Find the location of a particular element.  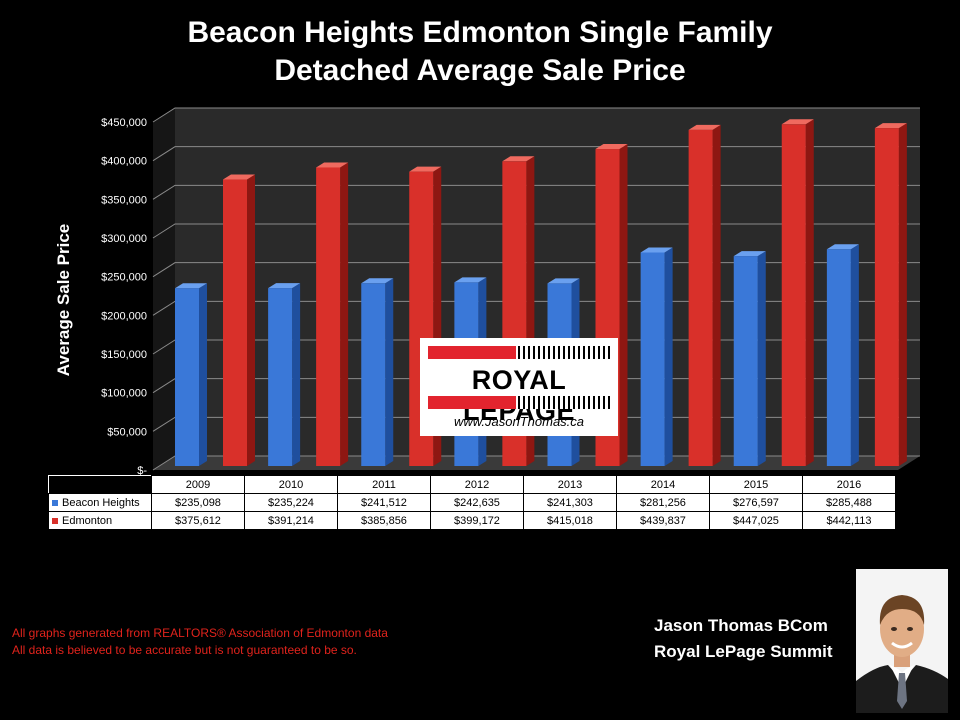

data-label: $442,113 is located at coordinates (849, 520).